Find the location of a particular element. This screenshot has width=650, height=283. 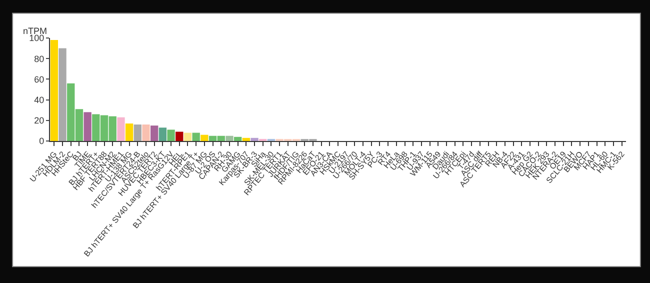

y-tick-label: 80 is located at coordinates (39, 59).